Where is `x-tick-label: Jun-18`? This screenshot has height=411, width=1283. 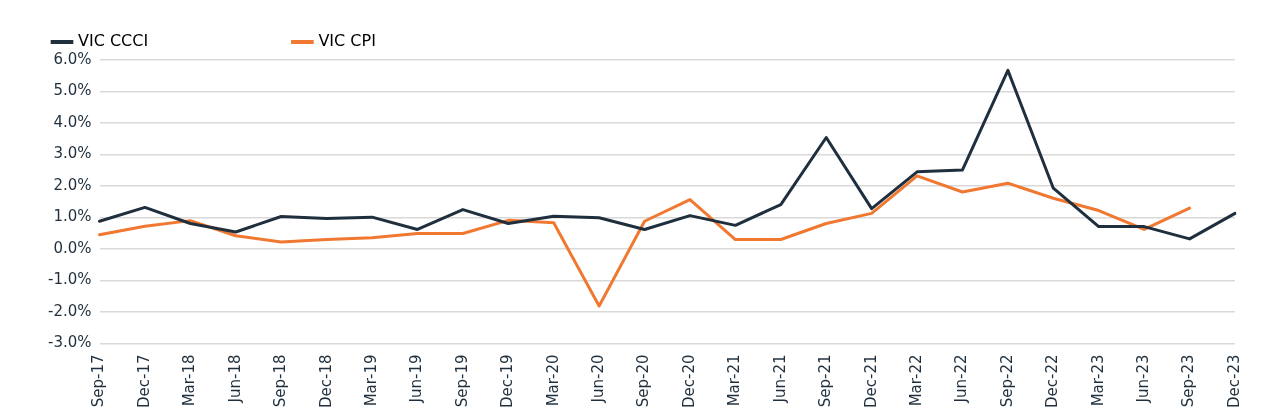
x-tick-label: Jun-18 is located at coordinates (234, 379).